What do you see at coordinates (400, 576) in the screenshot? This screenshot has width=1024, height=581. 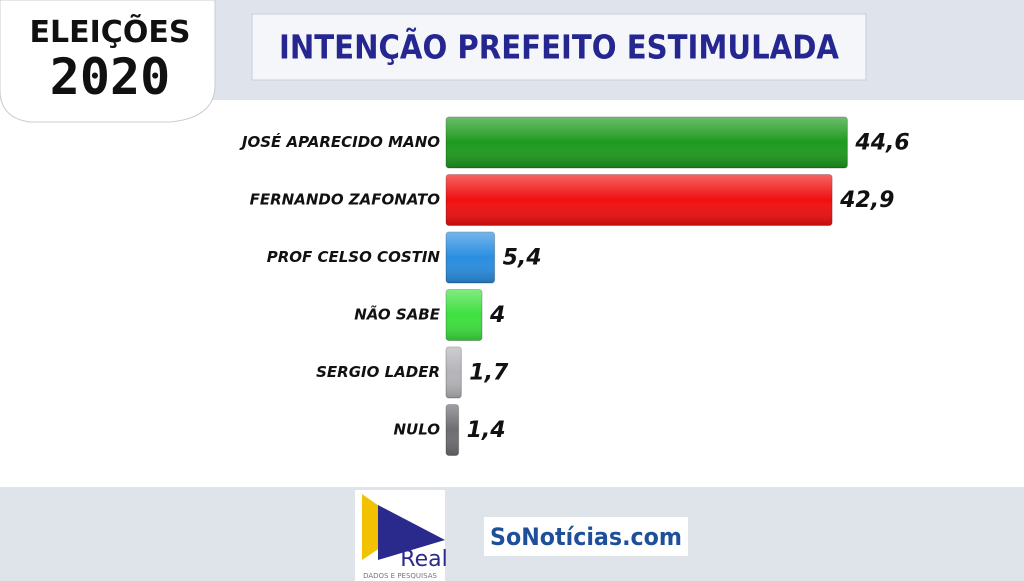 I see `brand-tagline: DADOS E PESQUISAS` at bounding box center [400, 576].